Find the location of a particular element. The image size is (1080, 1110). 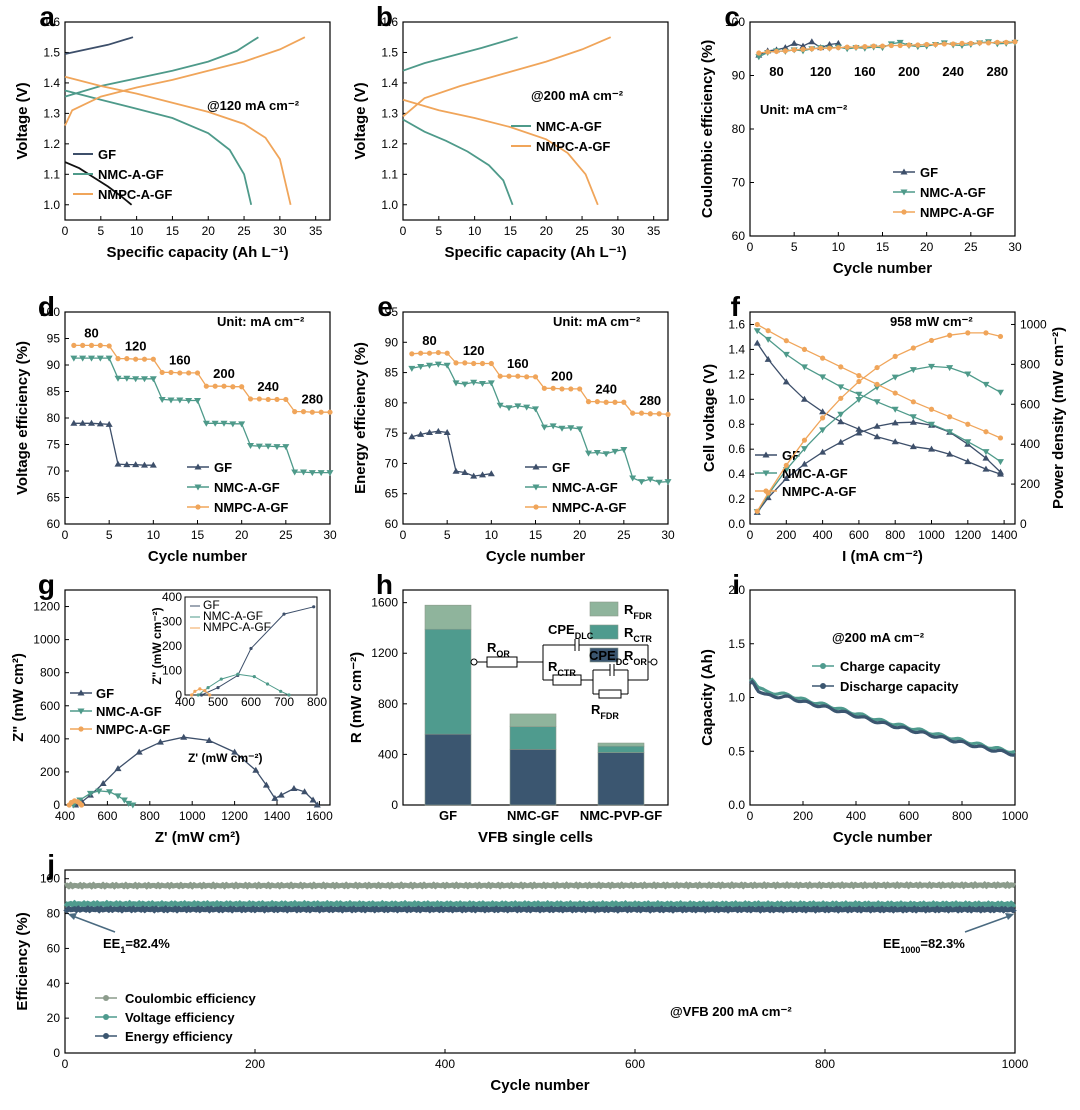

rate-label: 200 is located at coordinates (562, 375).